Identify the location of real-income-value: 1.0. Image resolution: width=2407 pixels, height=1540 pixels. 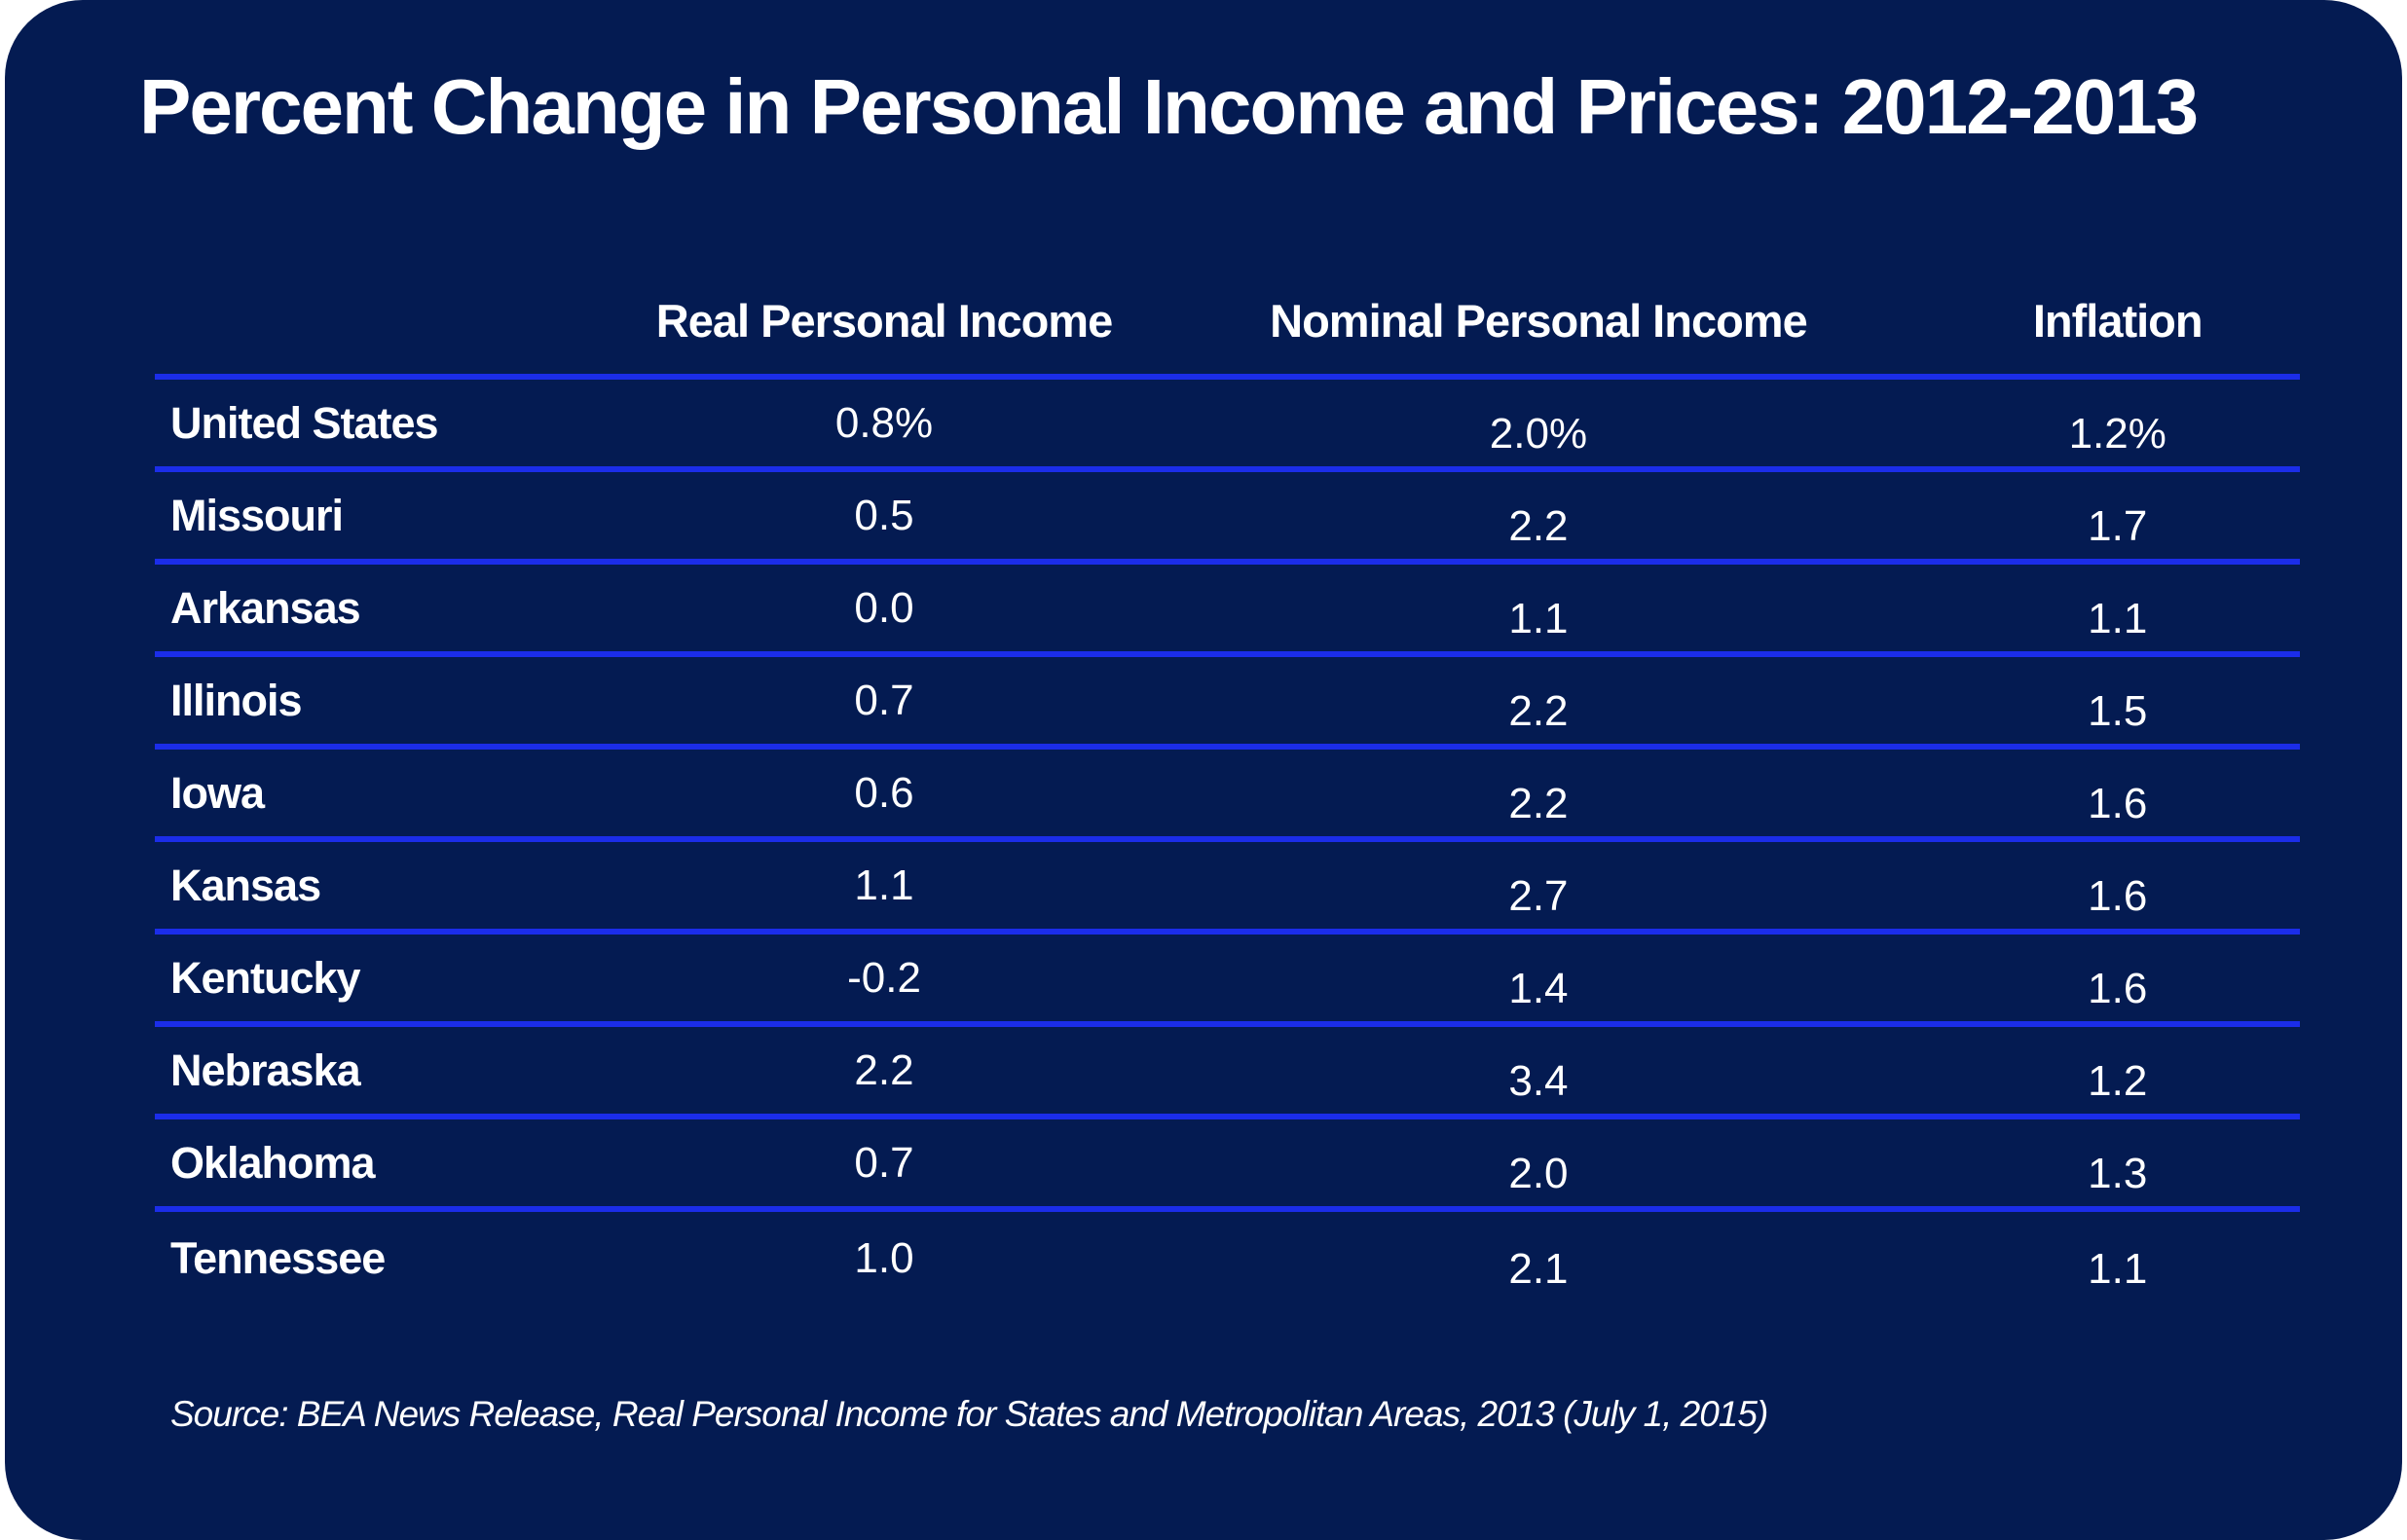
(884, 1258).